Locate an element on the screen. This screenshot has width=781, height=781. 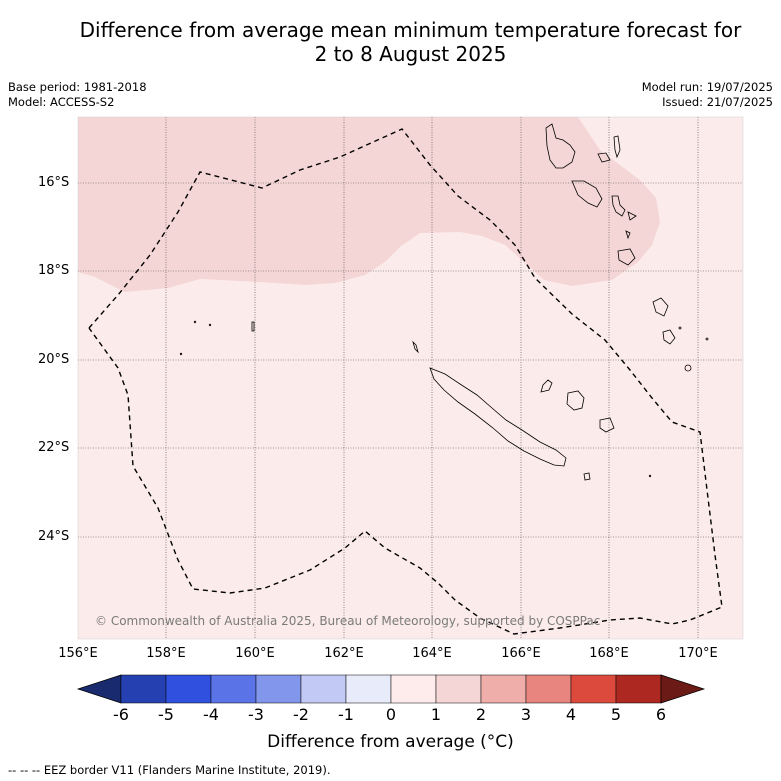
colorbar-tick-label: 3 is located at coordinates (526, 714).